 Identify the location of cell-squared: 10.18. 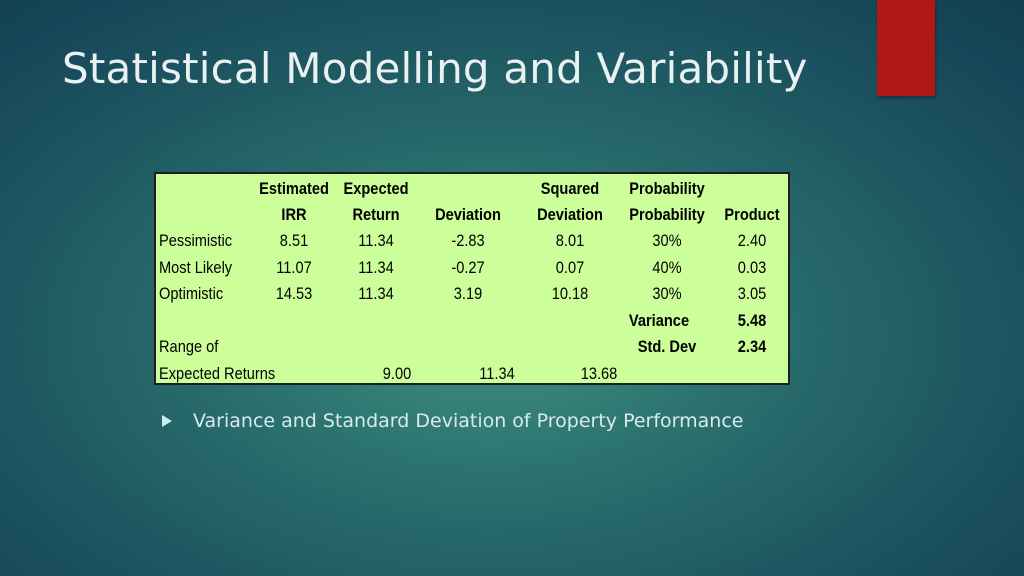
(570, 293).